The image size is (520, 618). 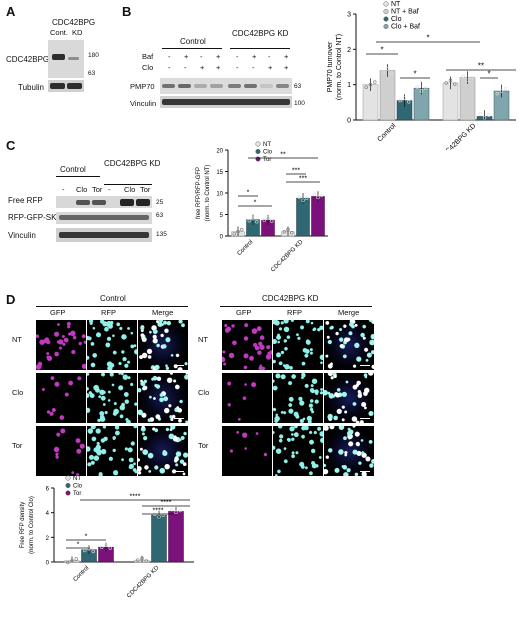 I want to click on panel-a-marker-63: 63, so click(x=92, y=73).